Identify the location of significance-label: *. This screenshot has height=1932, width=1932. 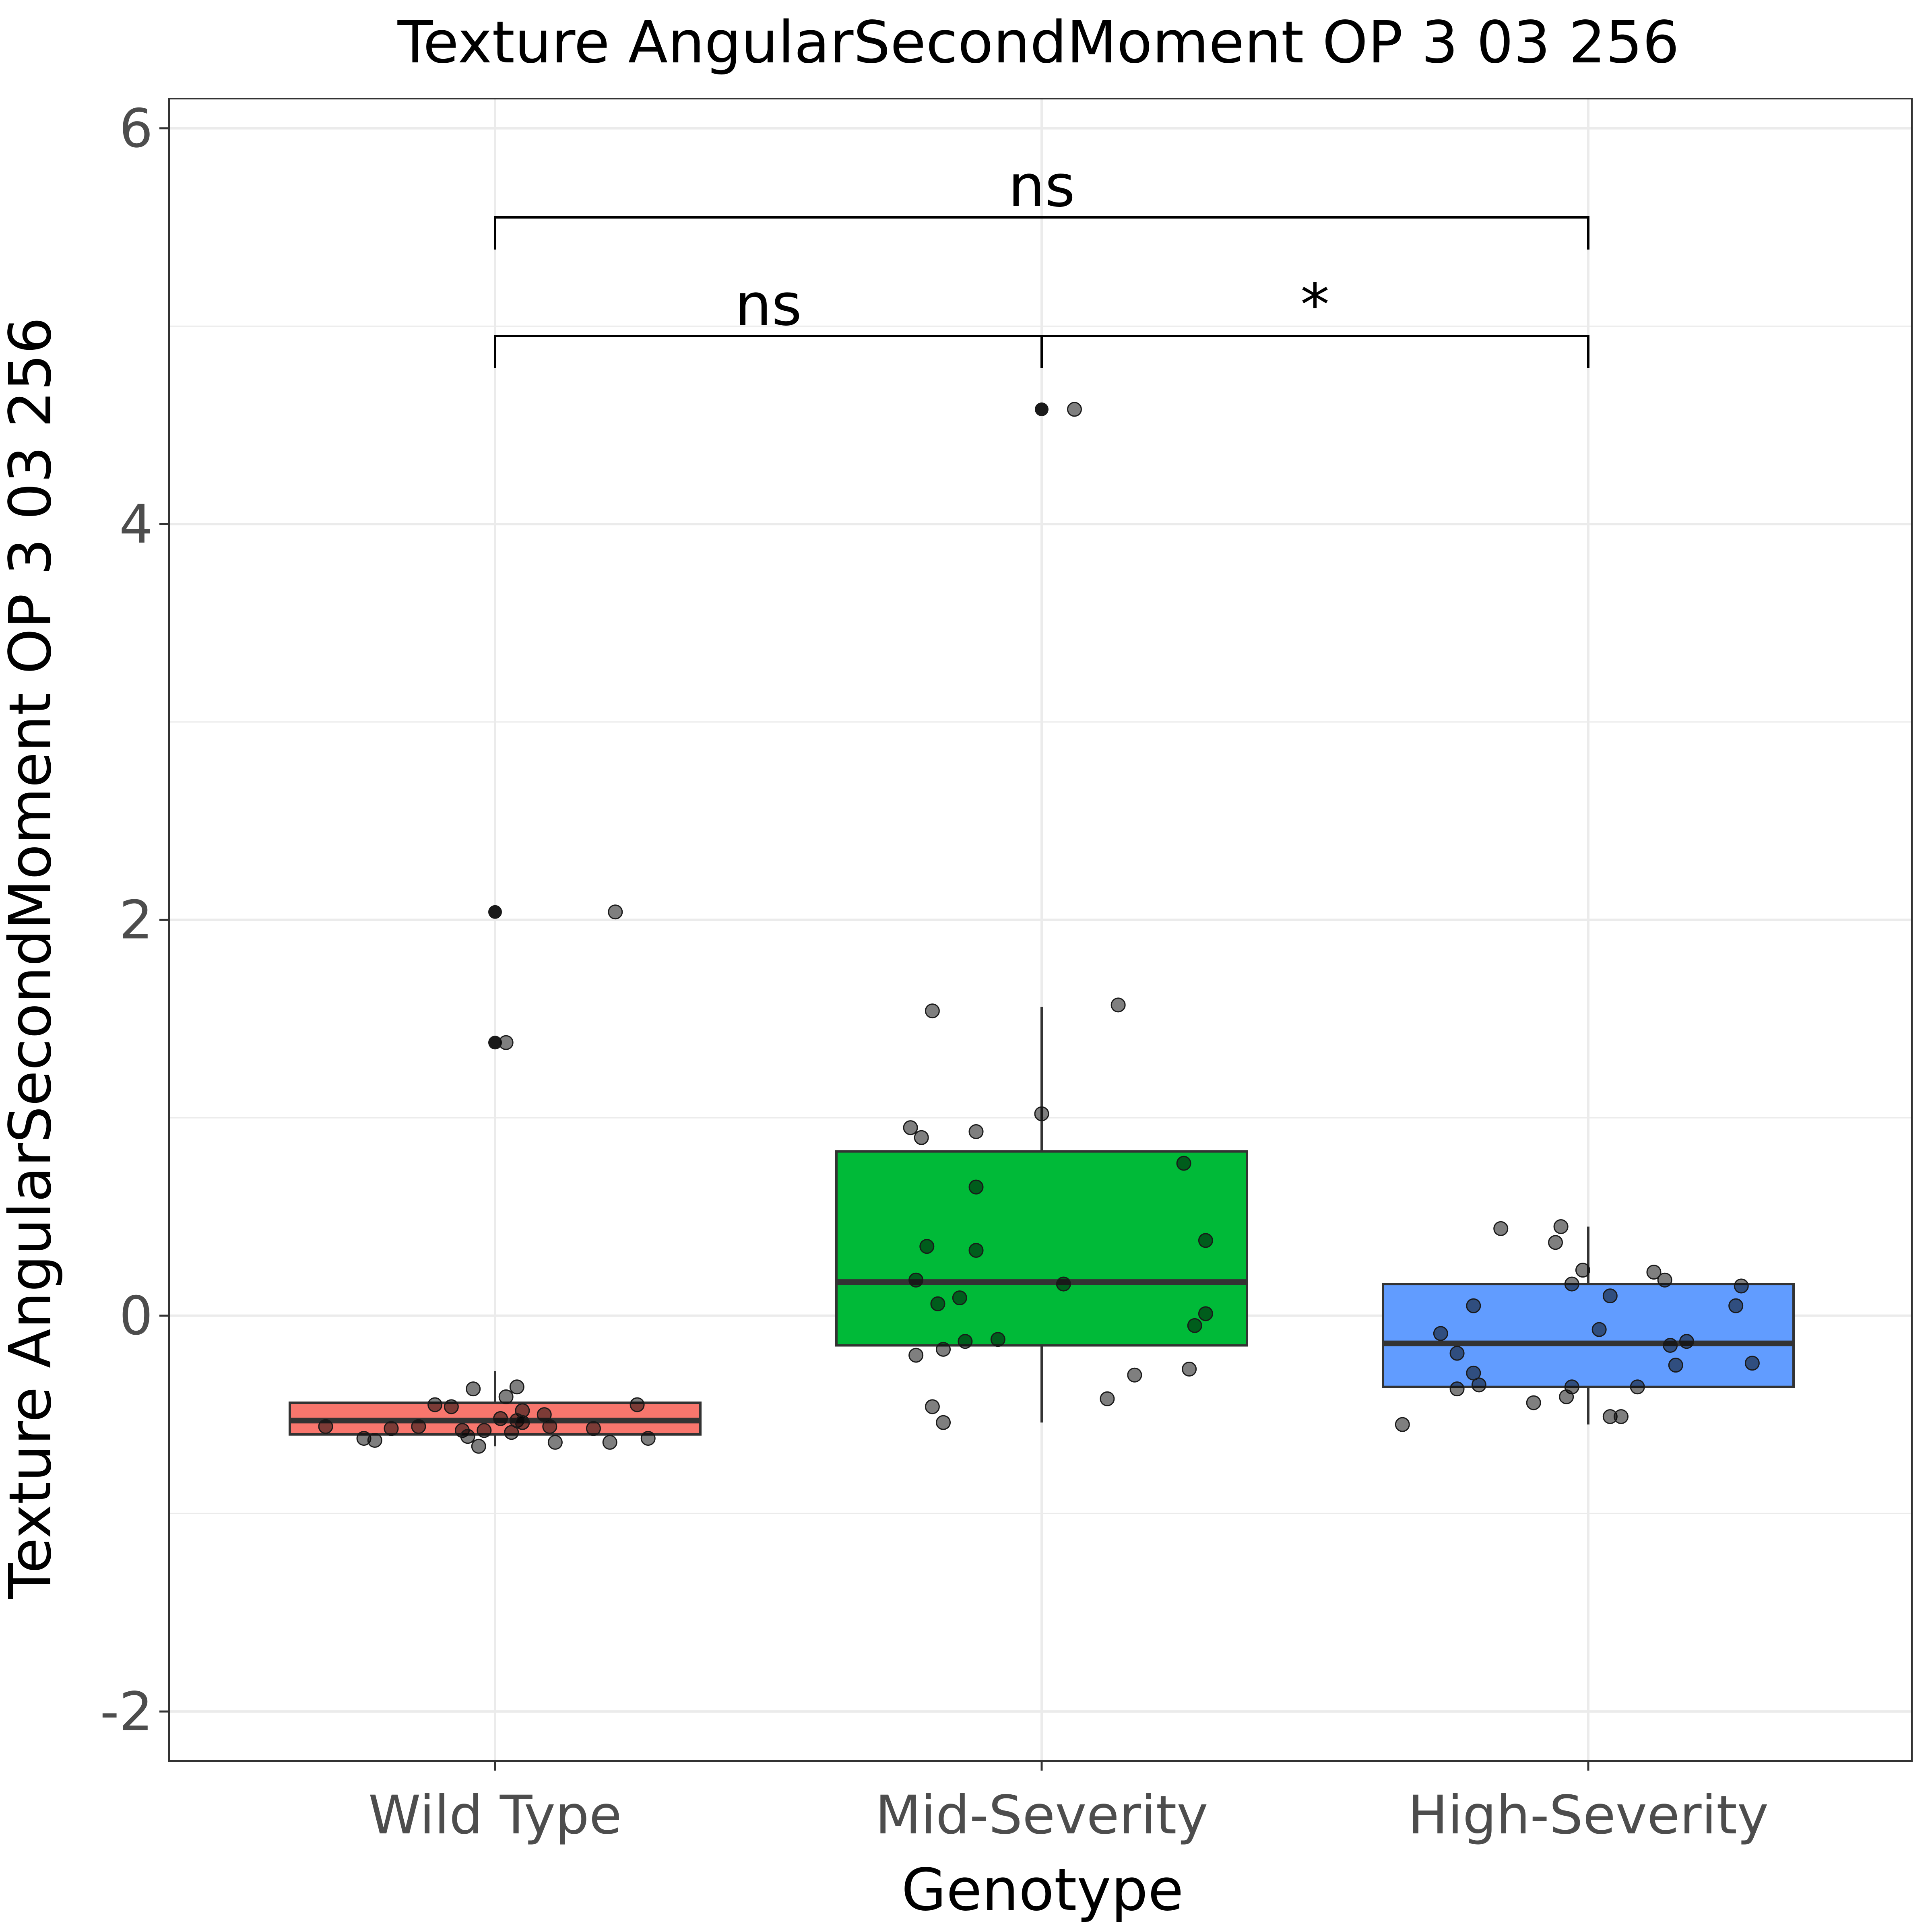
(1314, 305).